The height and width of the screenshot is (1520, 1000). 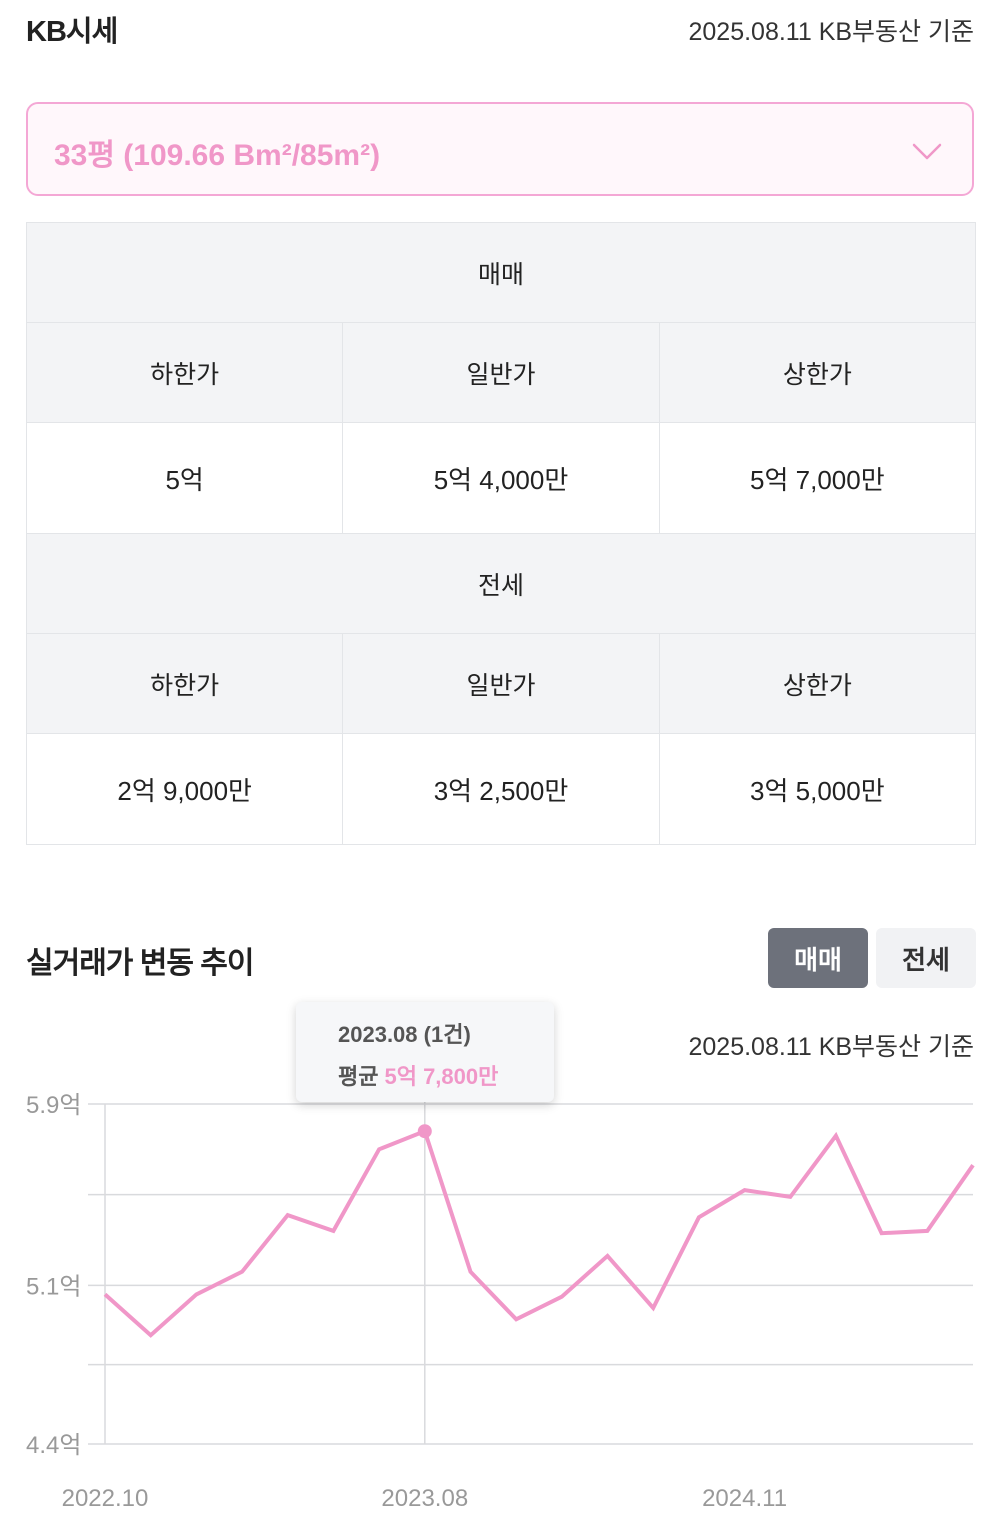 What do you see at coordinates (926, 958) in the screenshot?
I see `tab-jeonse: 전세` at bounding box center [926, 958].